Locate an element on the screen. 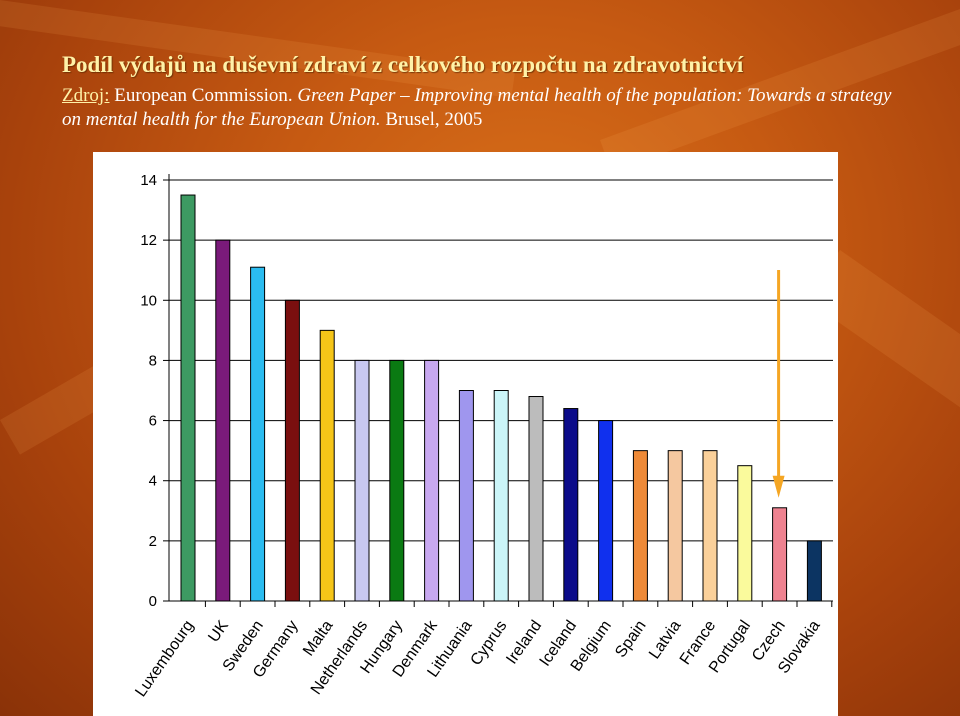  source-label: Zdroj: is located at coordinates (86, 95).